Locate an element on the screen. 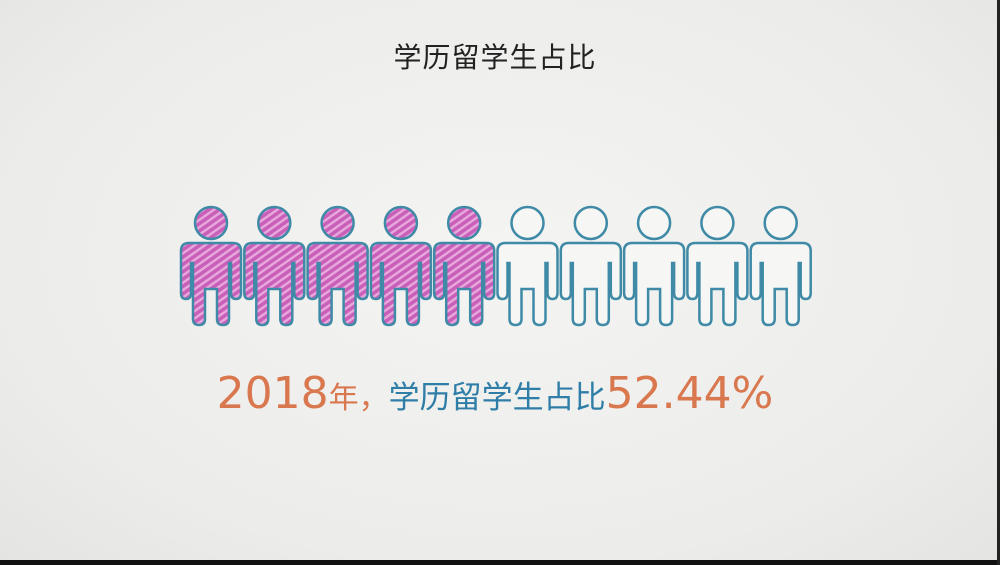 This screenshot has height=565, width=1000. caption-label: 学历留学生占比 is located at coordinates (497, 398).